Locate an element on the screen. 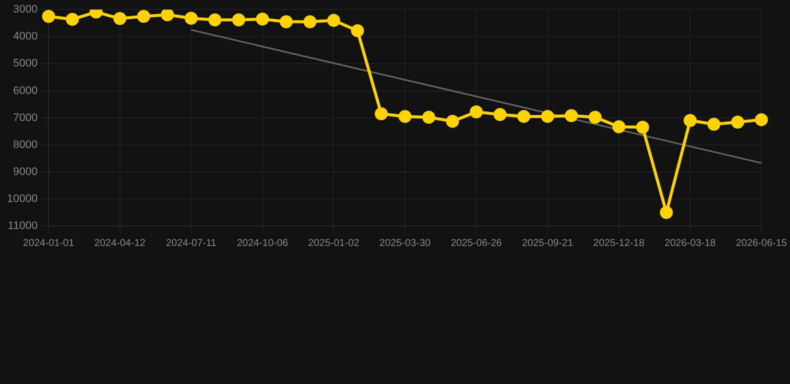  x-tick-label: 2026-03-18 is located at coordinates (690, 243).